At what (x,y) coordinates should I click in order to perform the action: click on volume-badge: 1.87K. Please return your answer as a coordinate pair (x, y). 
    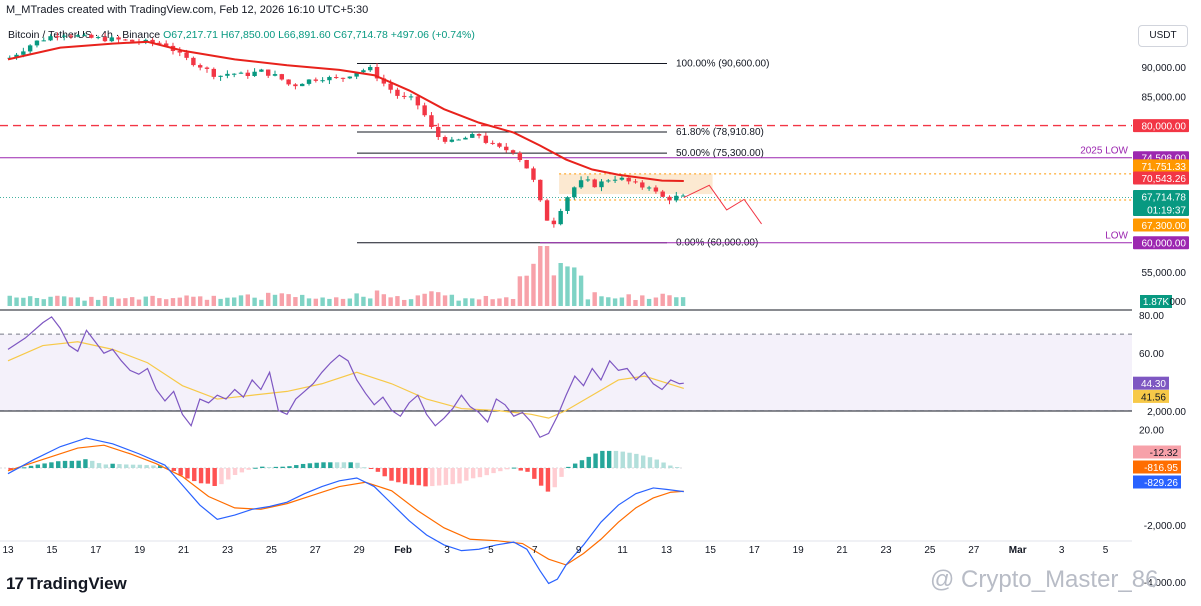
    Looking at the image, I should click on (1156, 302).